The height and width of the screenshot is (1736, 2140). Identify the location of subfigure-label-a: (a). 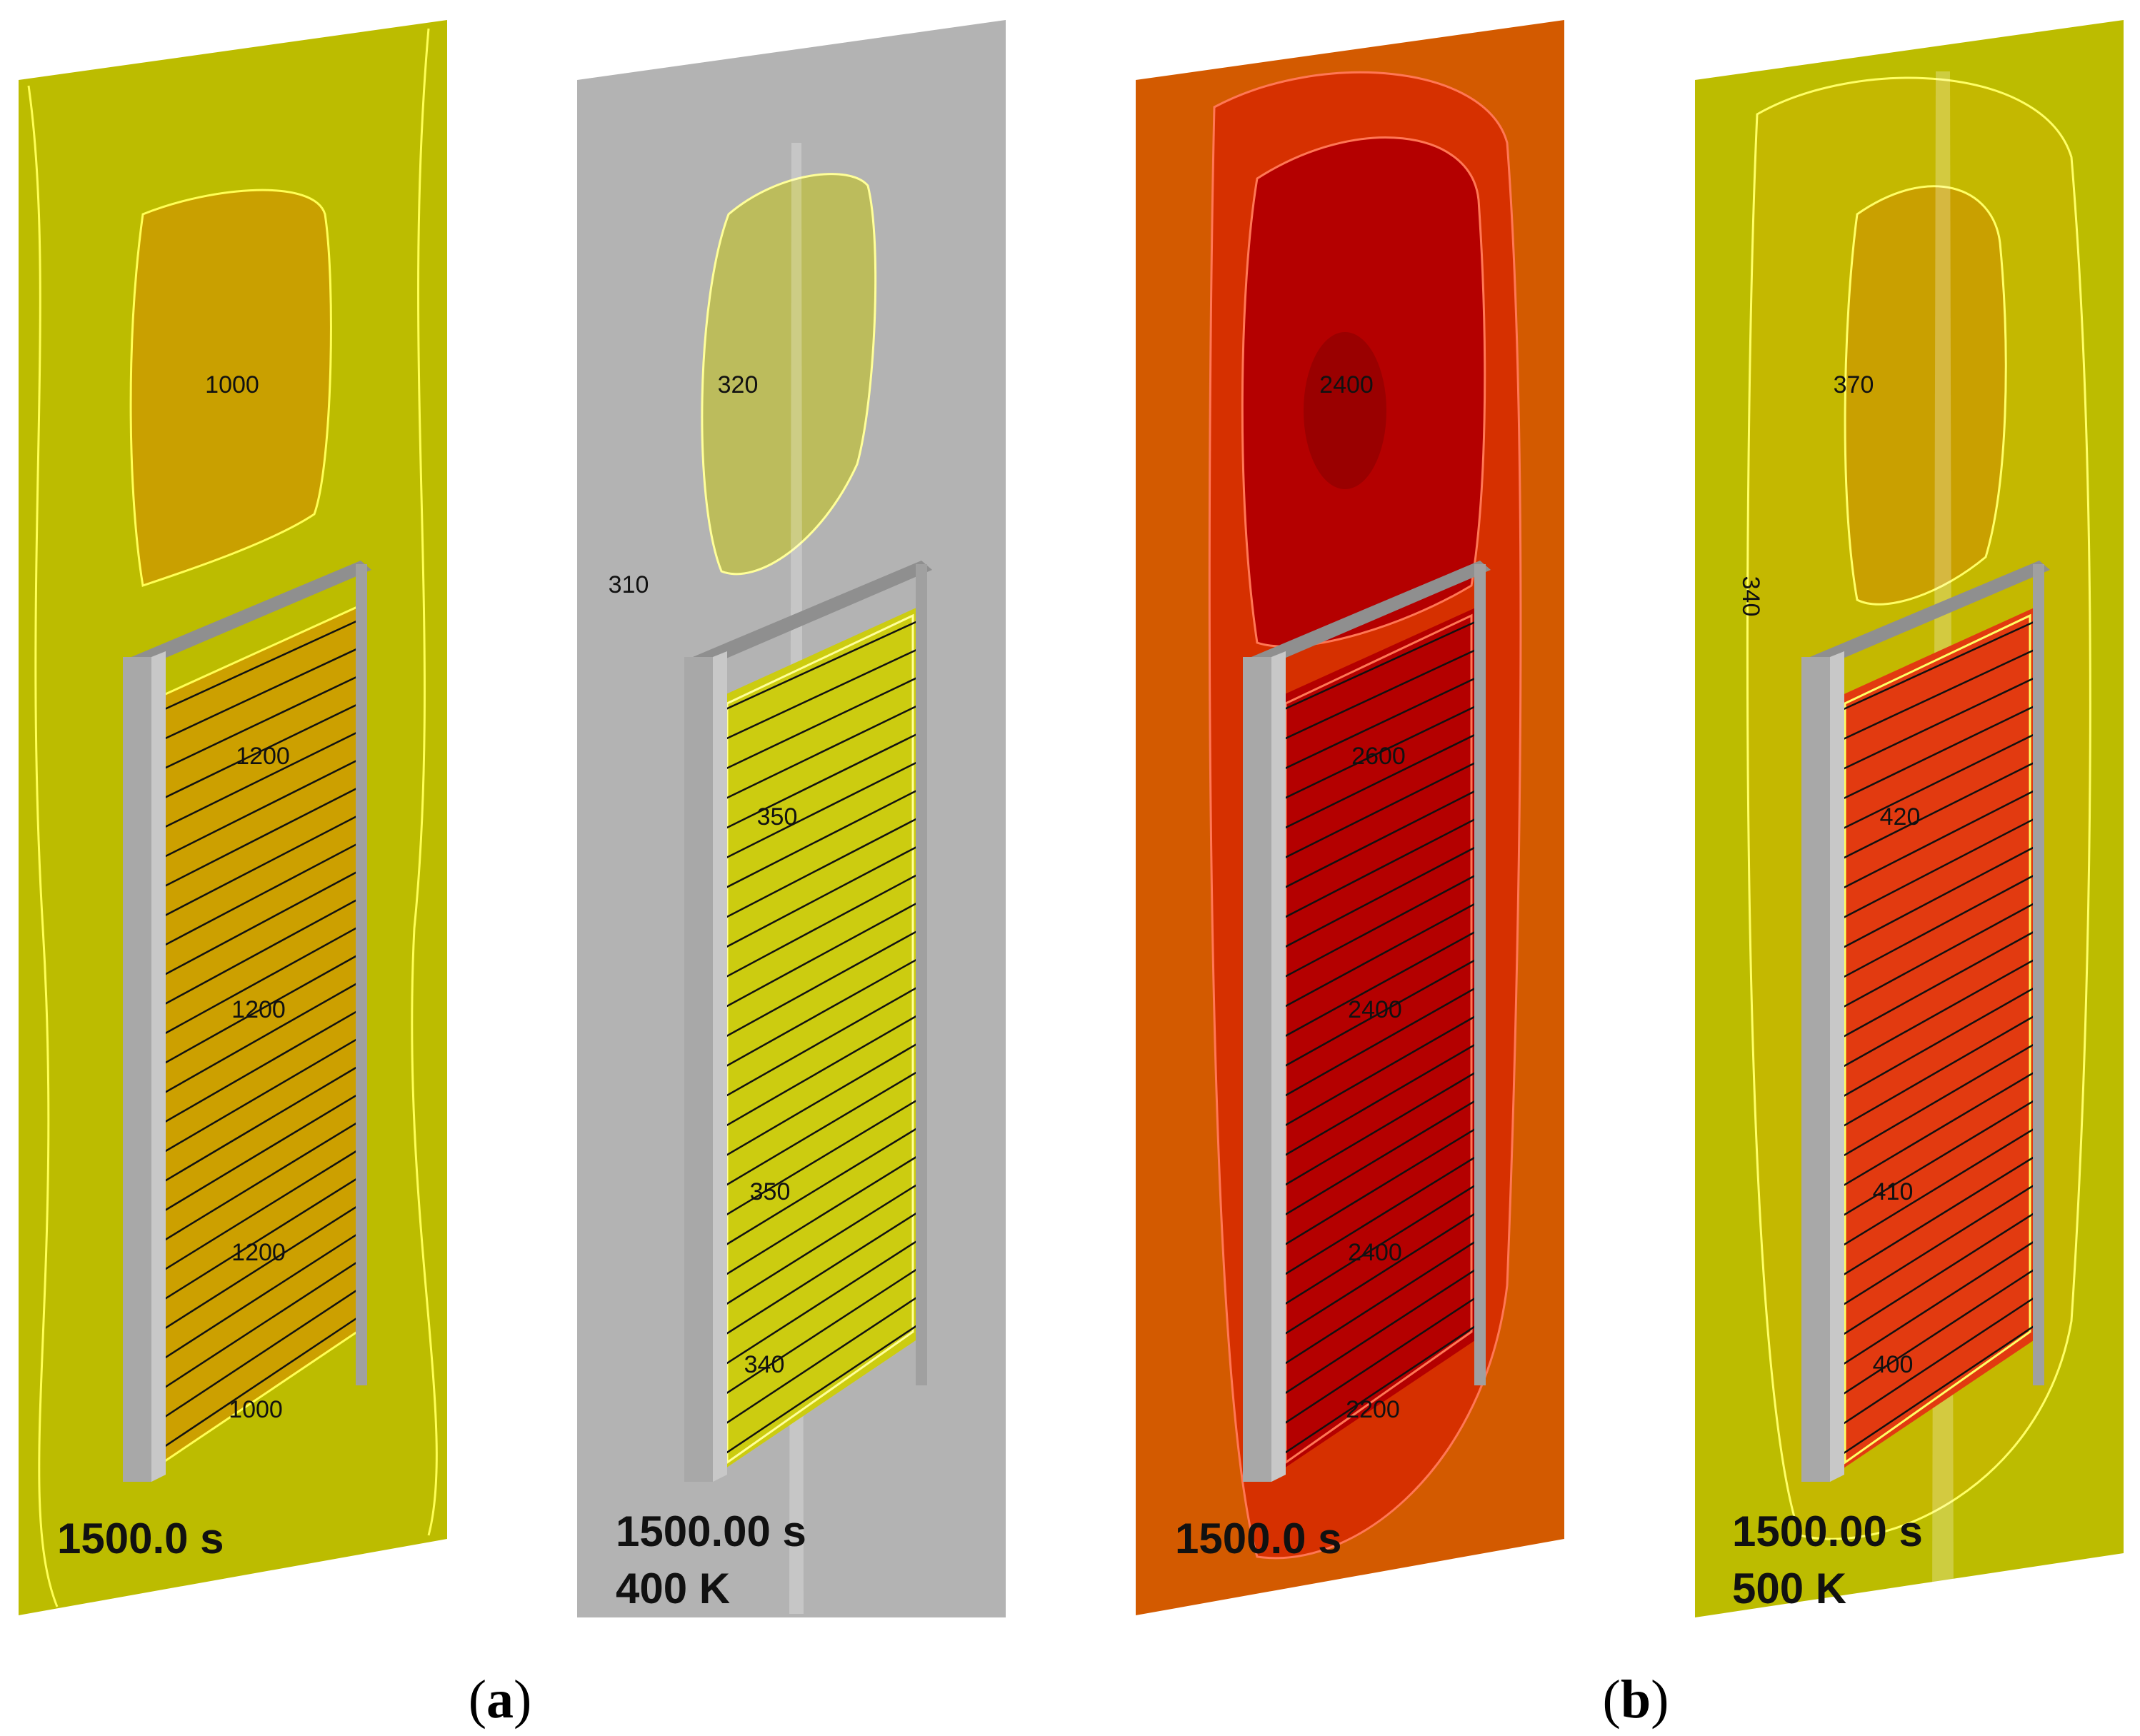
(500, 1700).